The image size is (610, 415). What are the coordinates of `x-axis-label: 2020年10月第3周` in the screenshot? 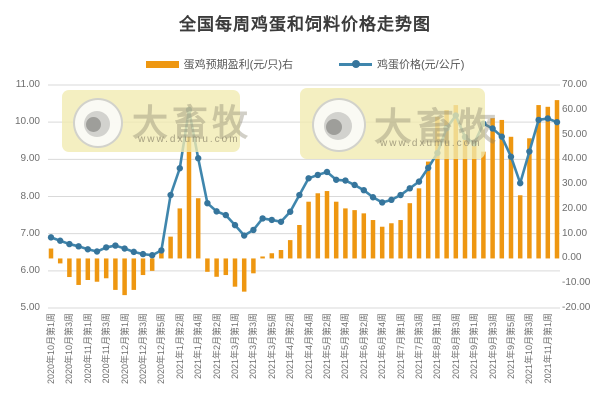 It's located at (69, 349).